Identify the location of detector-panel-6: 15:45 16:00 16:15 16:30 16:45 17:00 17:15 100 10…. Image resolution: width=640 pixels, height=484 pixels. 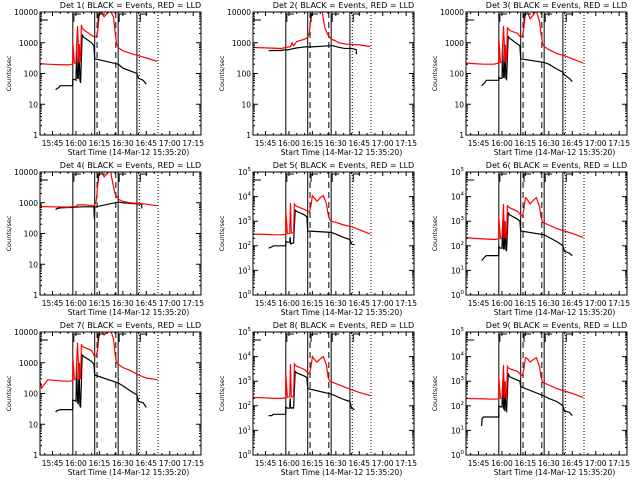
(532, 240).